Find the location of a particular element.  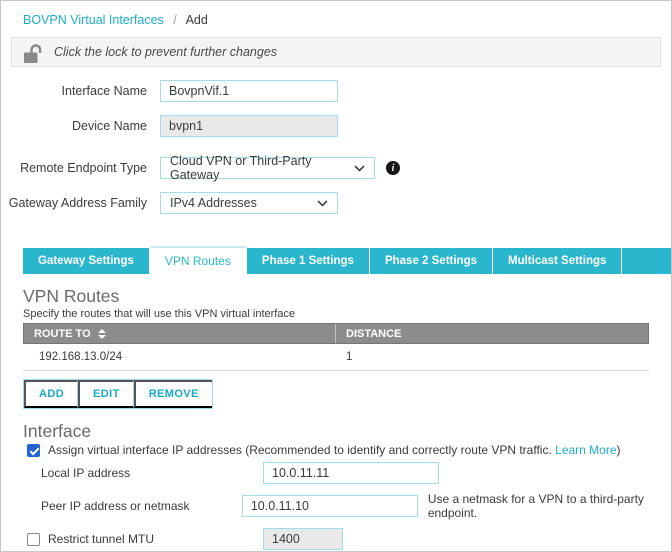

gateway-address-family-select: IPv4 Addresses is located at coordinates (249, 203).